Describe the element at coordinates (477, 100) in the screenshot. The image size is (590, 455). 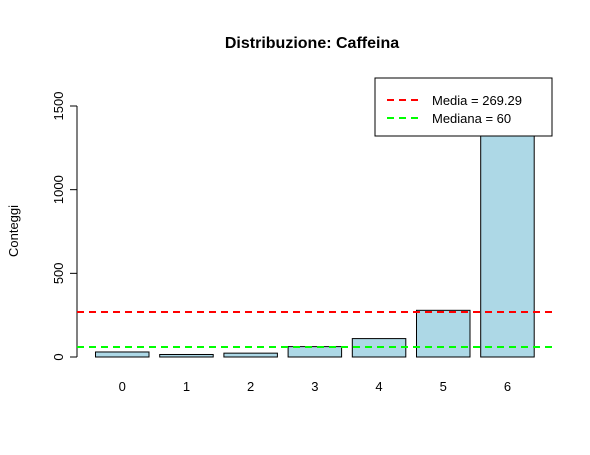
I see `legend-label: Media = 269.29` at that location.